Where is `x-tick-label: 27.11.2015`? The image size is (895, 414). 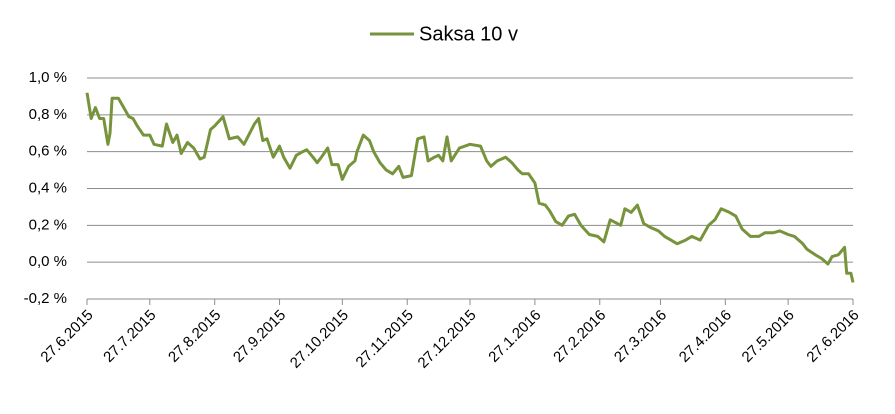
x-tick-label: 27.11.2015 is located at coordinates (385, 339).